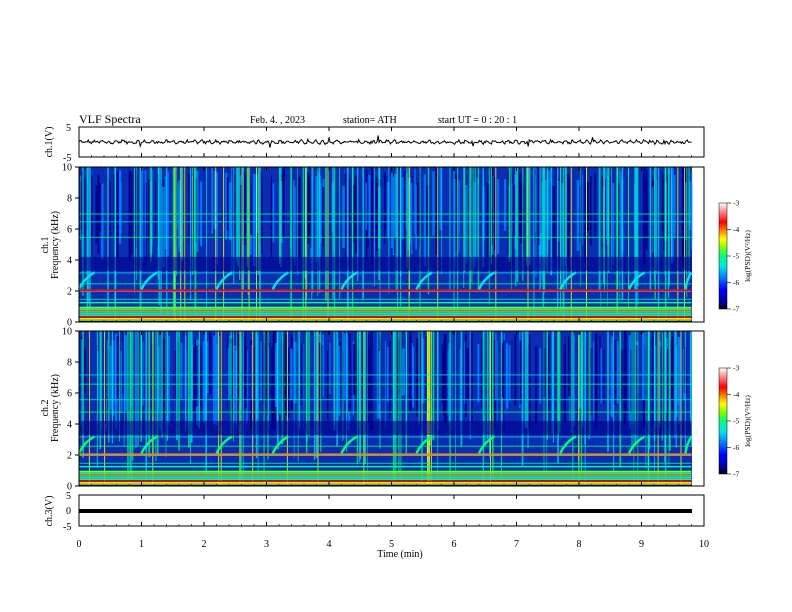  Describe the element at coordinates (736, 229) in the screenshot. I see `colorbar-tick-label: -4` at that location.